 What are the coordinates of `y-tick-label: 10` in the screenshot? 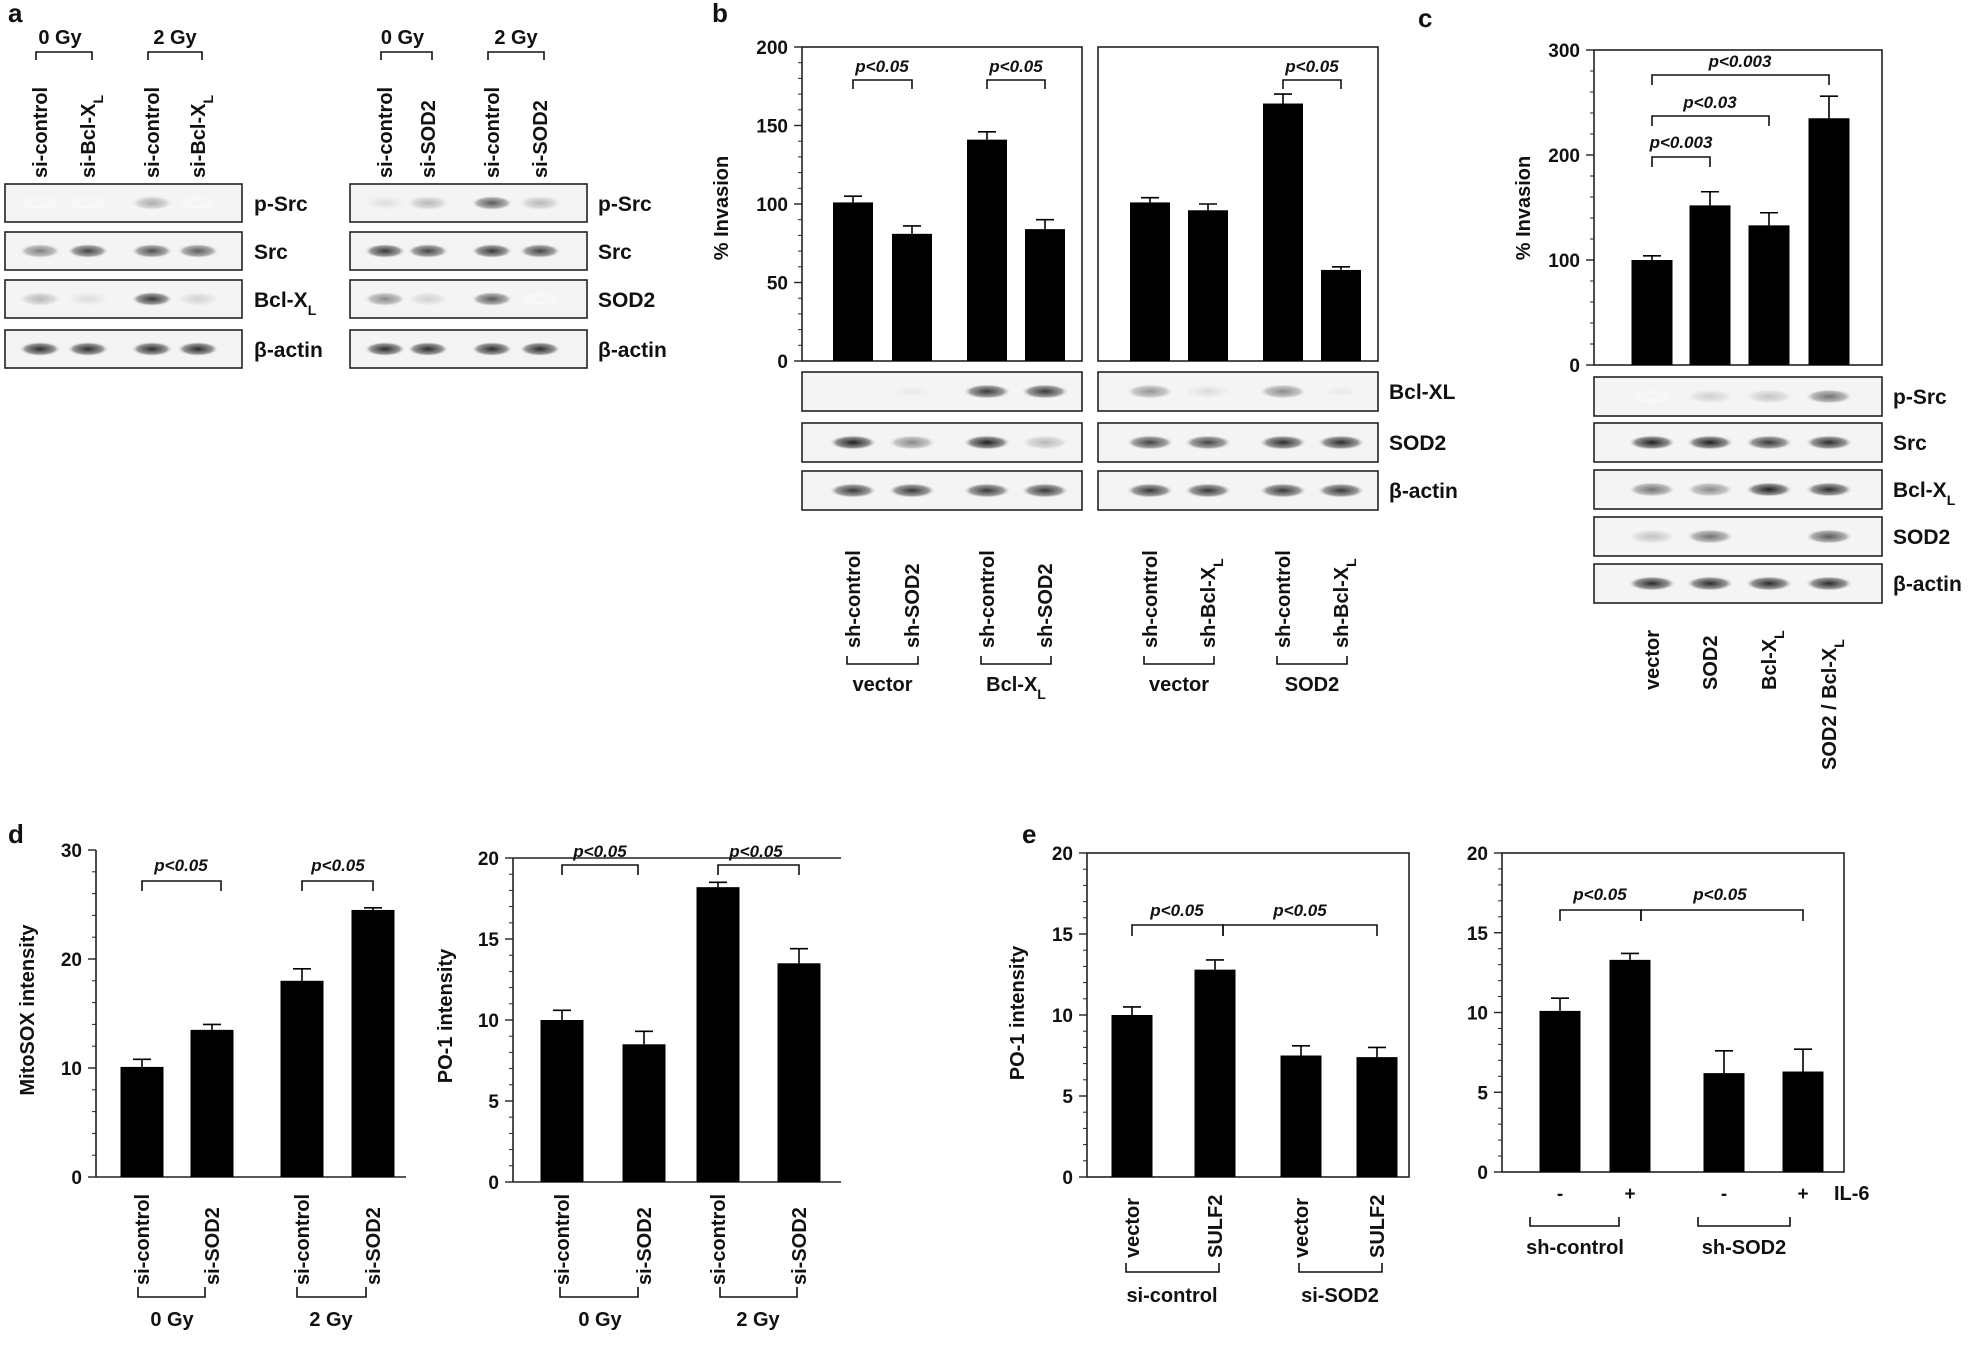 It's located at (1477, 1014).